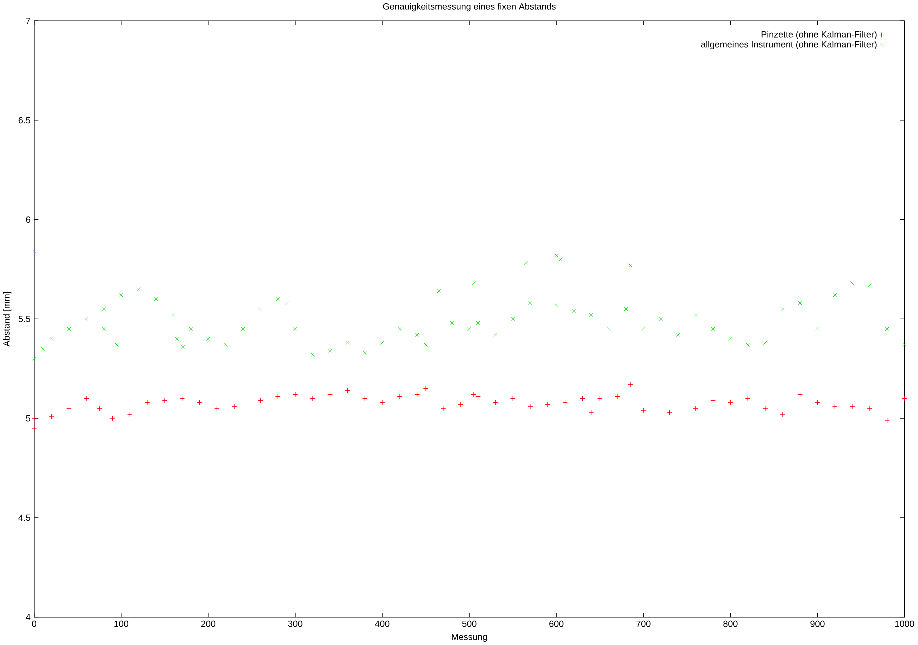  What do you see at coordinates (28, 617) in the screenshot?
I see `y-tick-label: 4` at bounding box center [28, 617].